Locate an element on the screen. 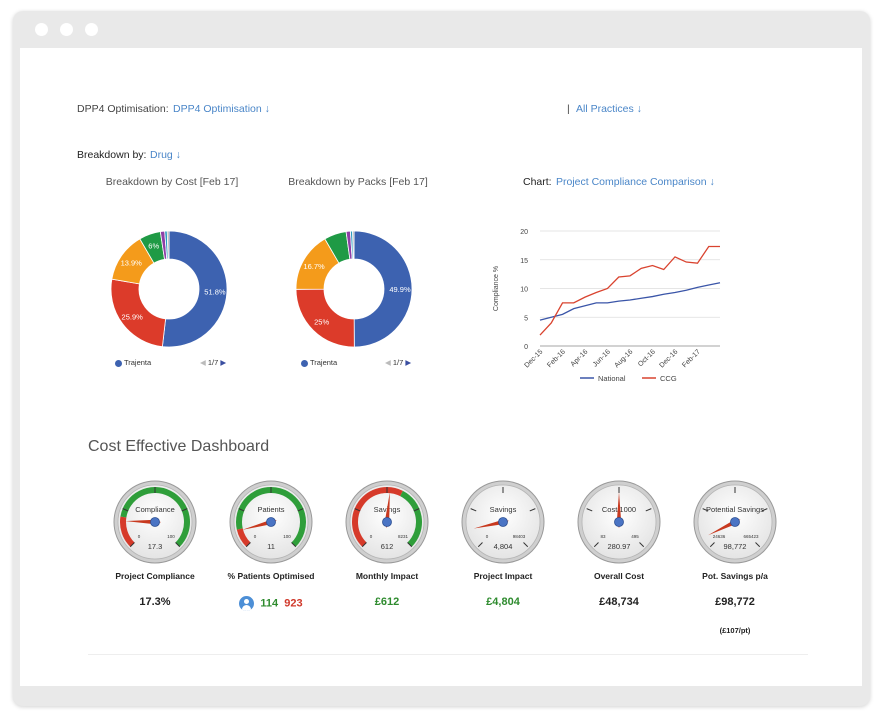 This screenshot has height=722, width=890. gauge-value: £4,804 is located at coordinates (503, 602).